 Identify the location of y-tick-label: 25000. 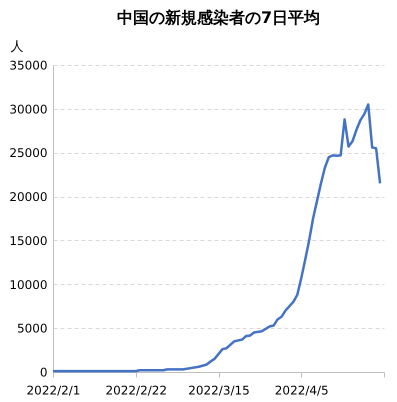
(28, 153).